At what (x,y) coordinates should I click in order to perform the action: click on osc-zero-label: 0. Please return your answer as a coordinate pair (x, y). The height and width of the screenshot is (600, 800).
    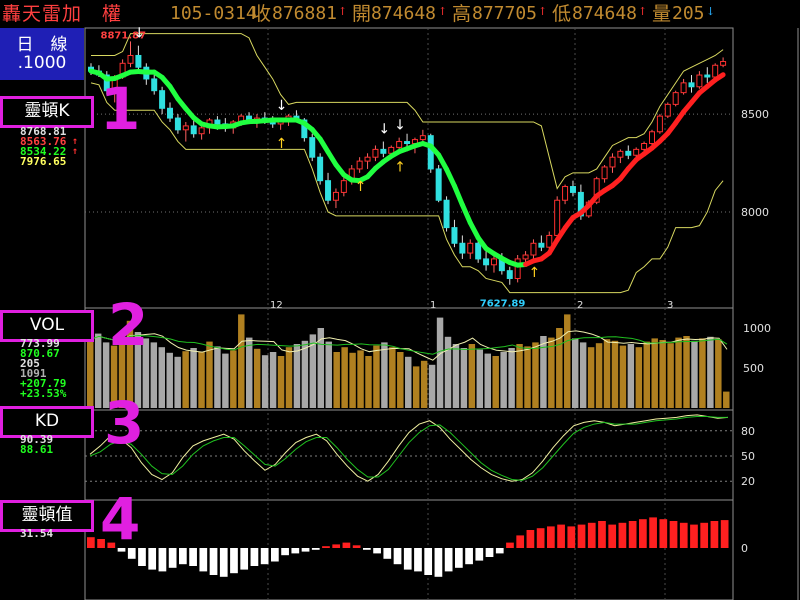
    Looking at the image, I should click on (744, 548).